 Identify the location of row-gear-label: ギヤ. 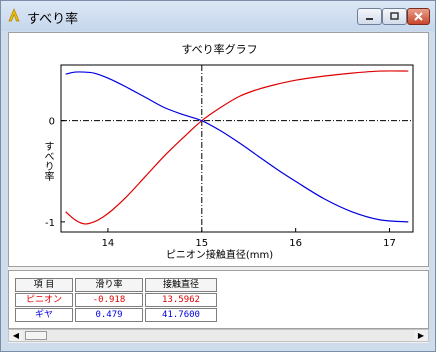
(44, 315).